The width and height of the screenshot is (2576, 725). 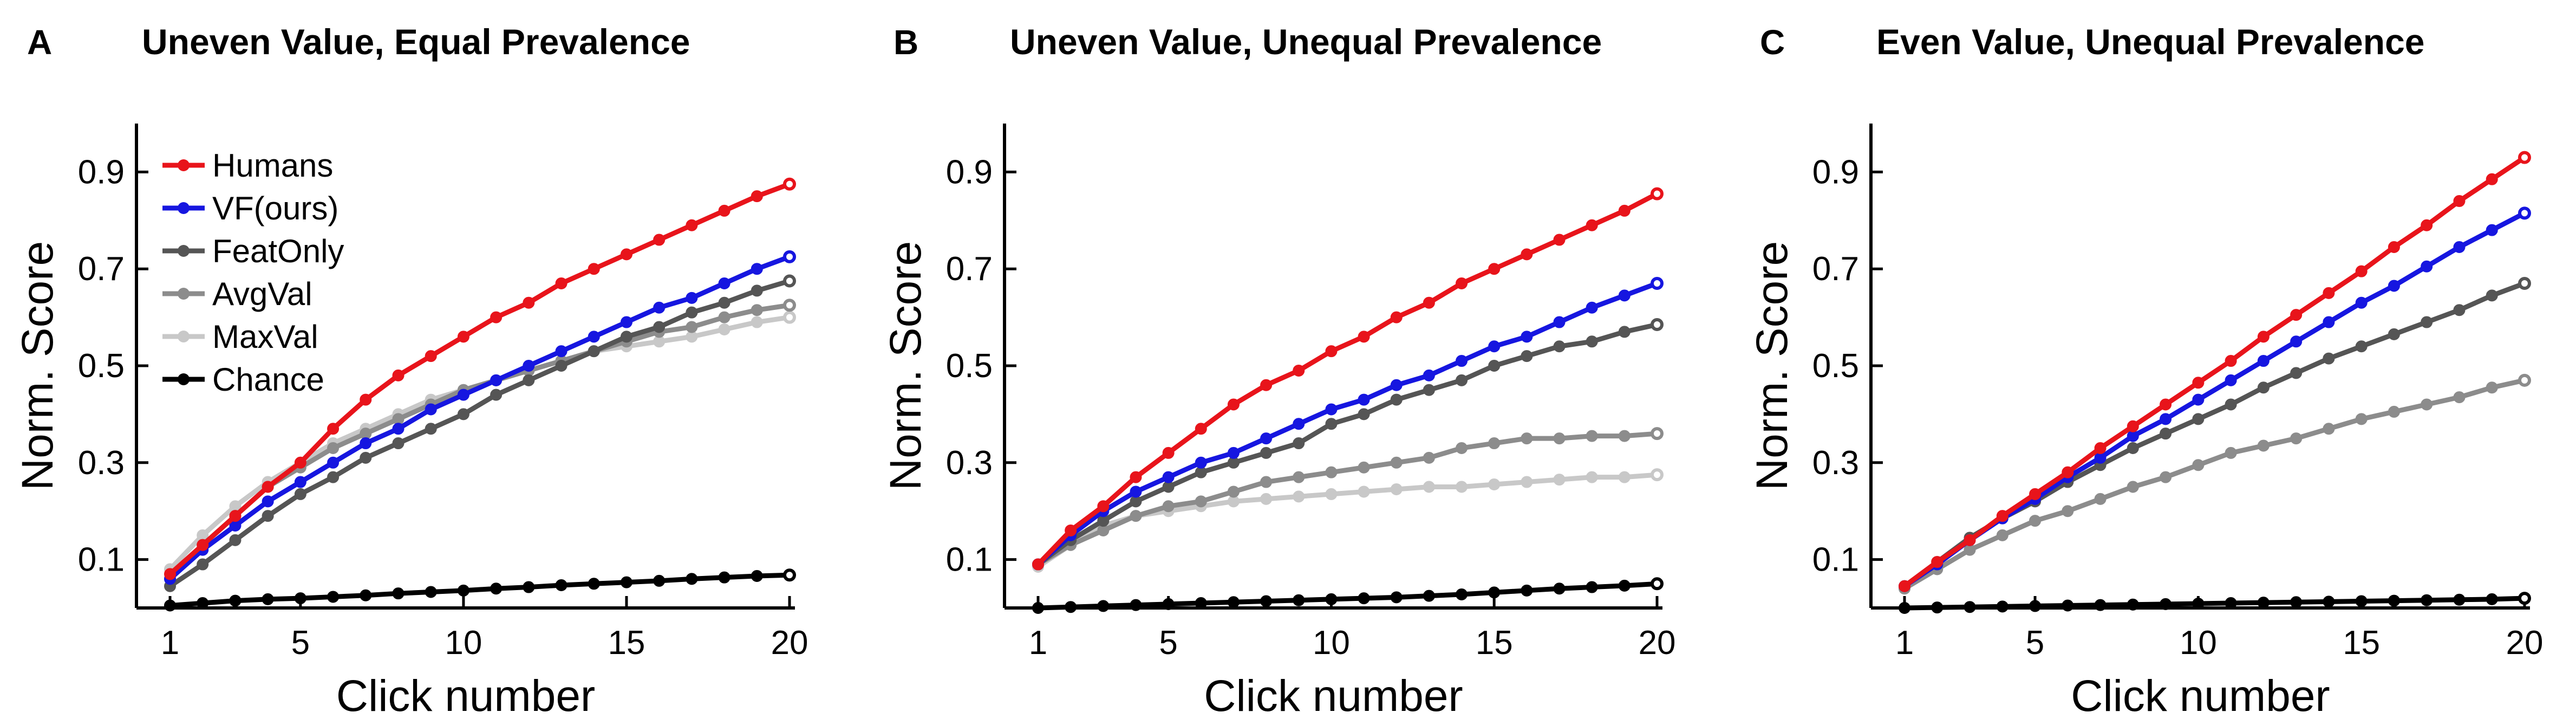 I want to click on legend-label: MaxVal, so click(x=265, y=337).